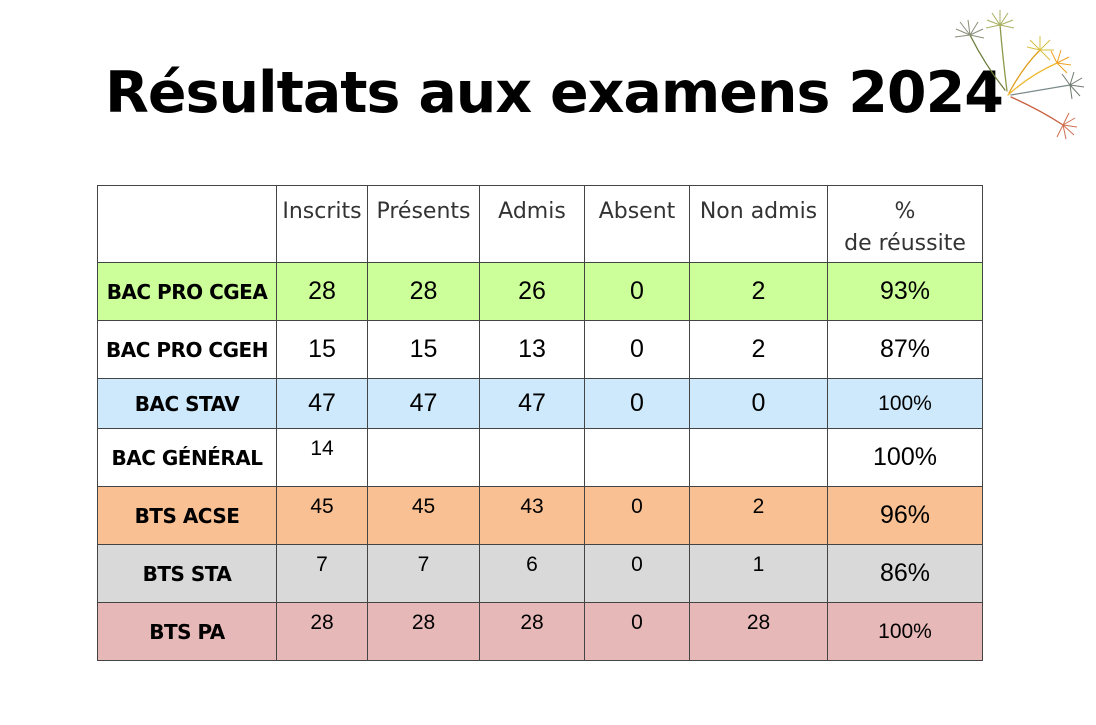  Describe the element at coordinates (187, 631) in the screenshot. I see `row-label: BTS PA` at that location.